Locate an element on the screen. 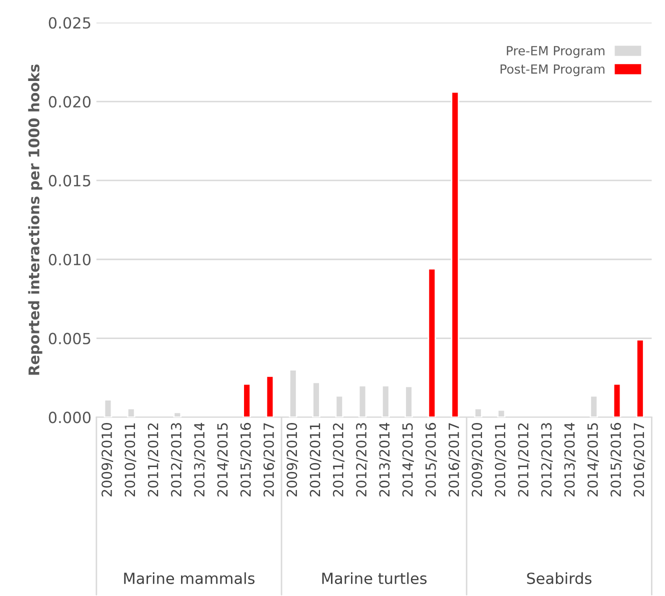 The image size is (665, 596). text: Marine mammals is located at coordinates (189, 578).